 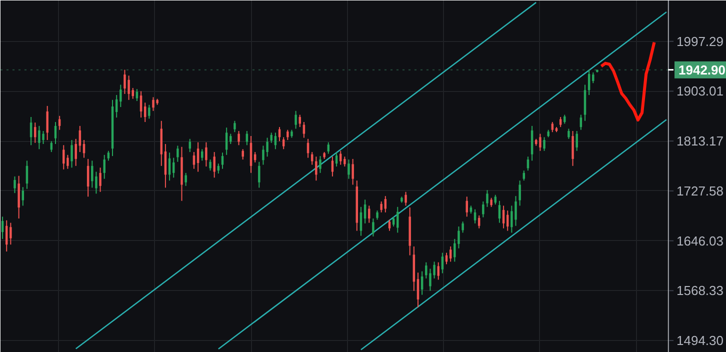 I want to click on ref-line-label: 1942.90, so click(x=702, y=70).